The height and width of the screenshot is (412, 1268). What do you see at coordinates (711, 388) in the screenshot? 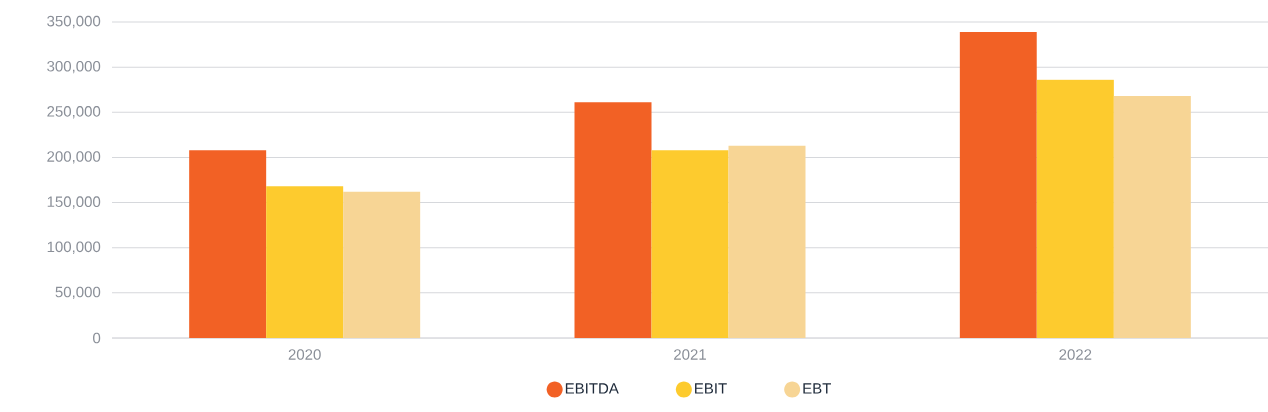
I see `legend-label: EBIT` at bounding box center [711, 388].